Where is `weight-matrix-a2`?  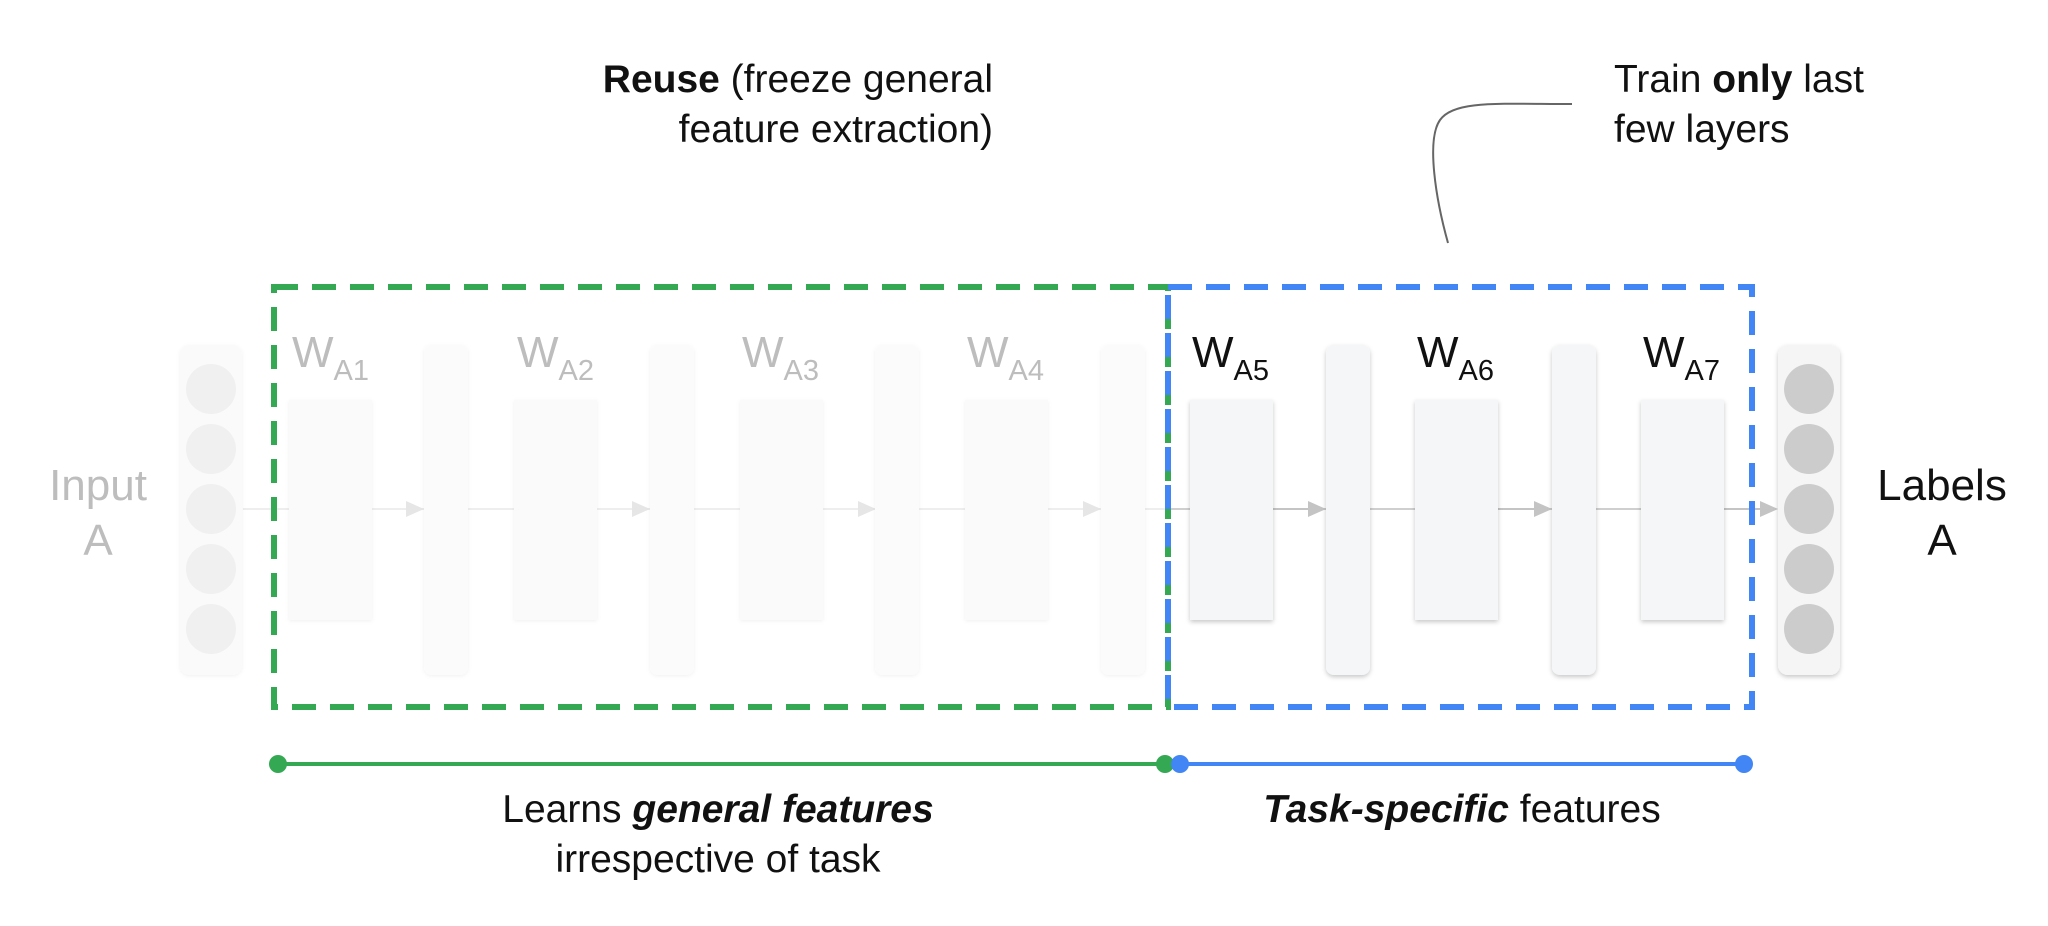 weight-matrix-a2 is located at coordinates (555, 510).